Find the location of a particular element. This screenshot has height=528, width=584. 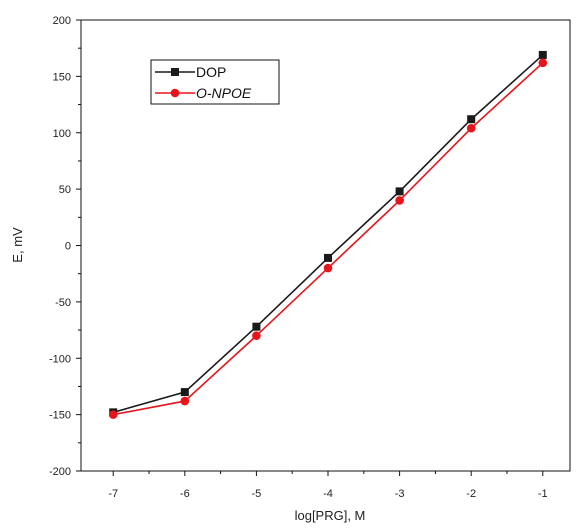

y-tick-label: -100 is located at coordinates (60, 359).